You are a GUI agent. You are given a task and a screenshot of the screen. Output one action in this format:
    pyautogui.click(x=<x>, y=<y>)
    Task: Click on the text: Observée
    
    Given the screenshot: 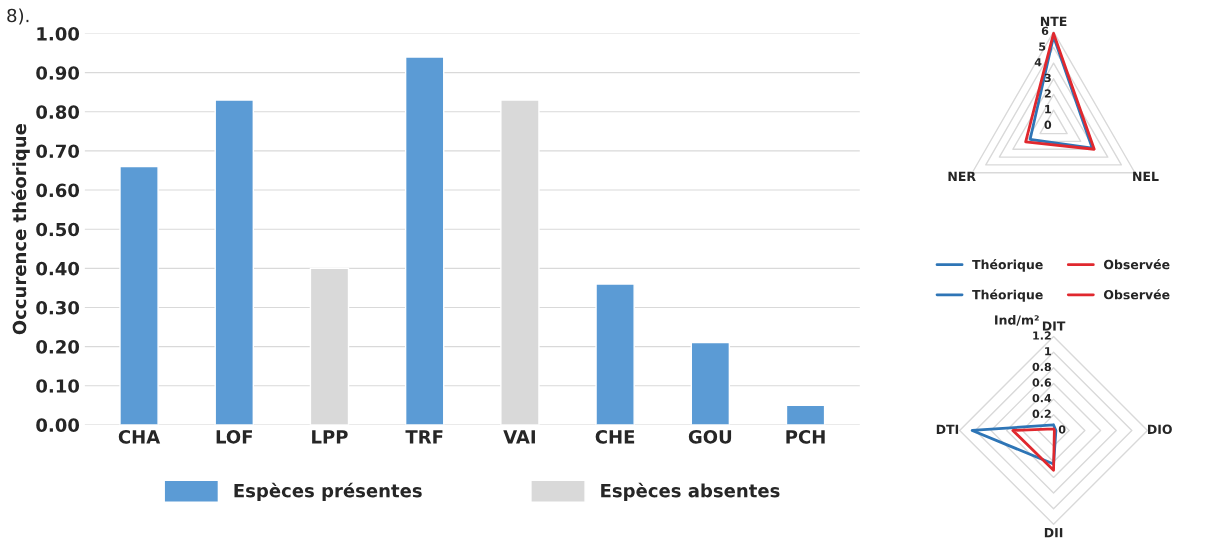 What is the action you would take?
    pyautogui.click(x=1136, y=294)
    